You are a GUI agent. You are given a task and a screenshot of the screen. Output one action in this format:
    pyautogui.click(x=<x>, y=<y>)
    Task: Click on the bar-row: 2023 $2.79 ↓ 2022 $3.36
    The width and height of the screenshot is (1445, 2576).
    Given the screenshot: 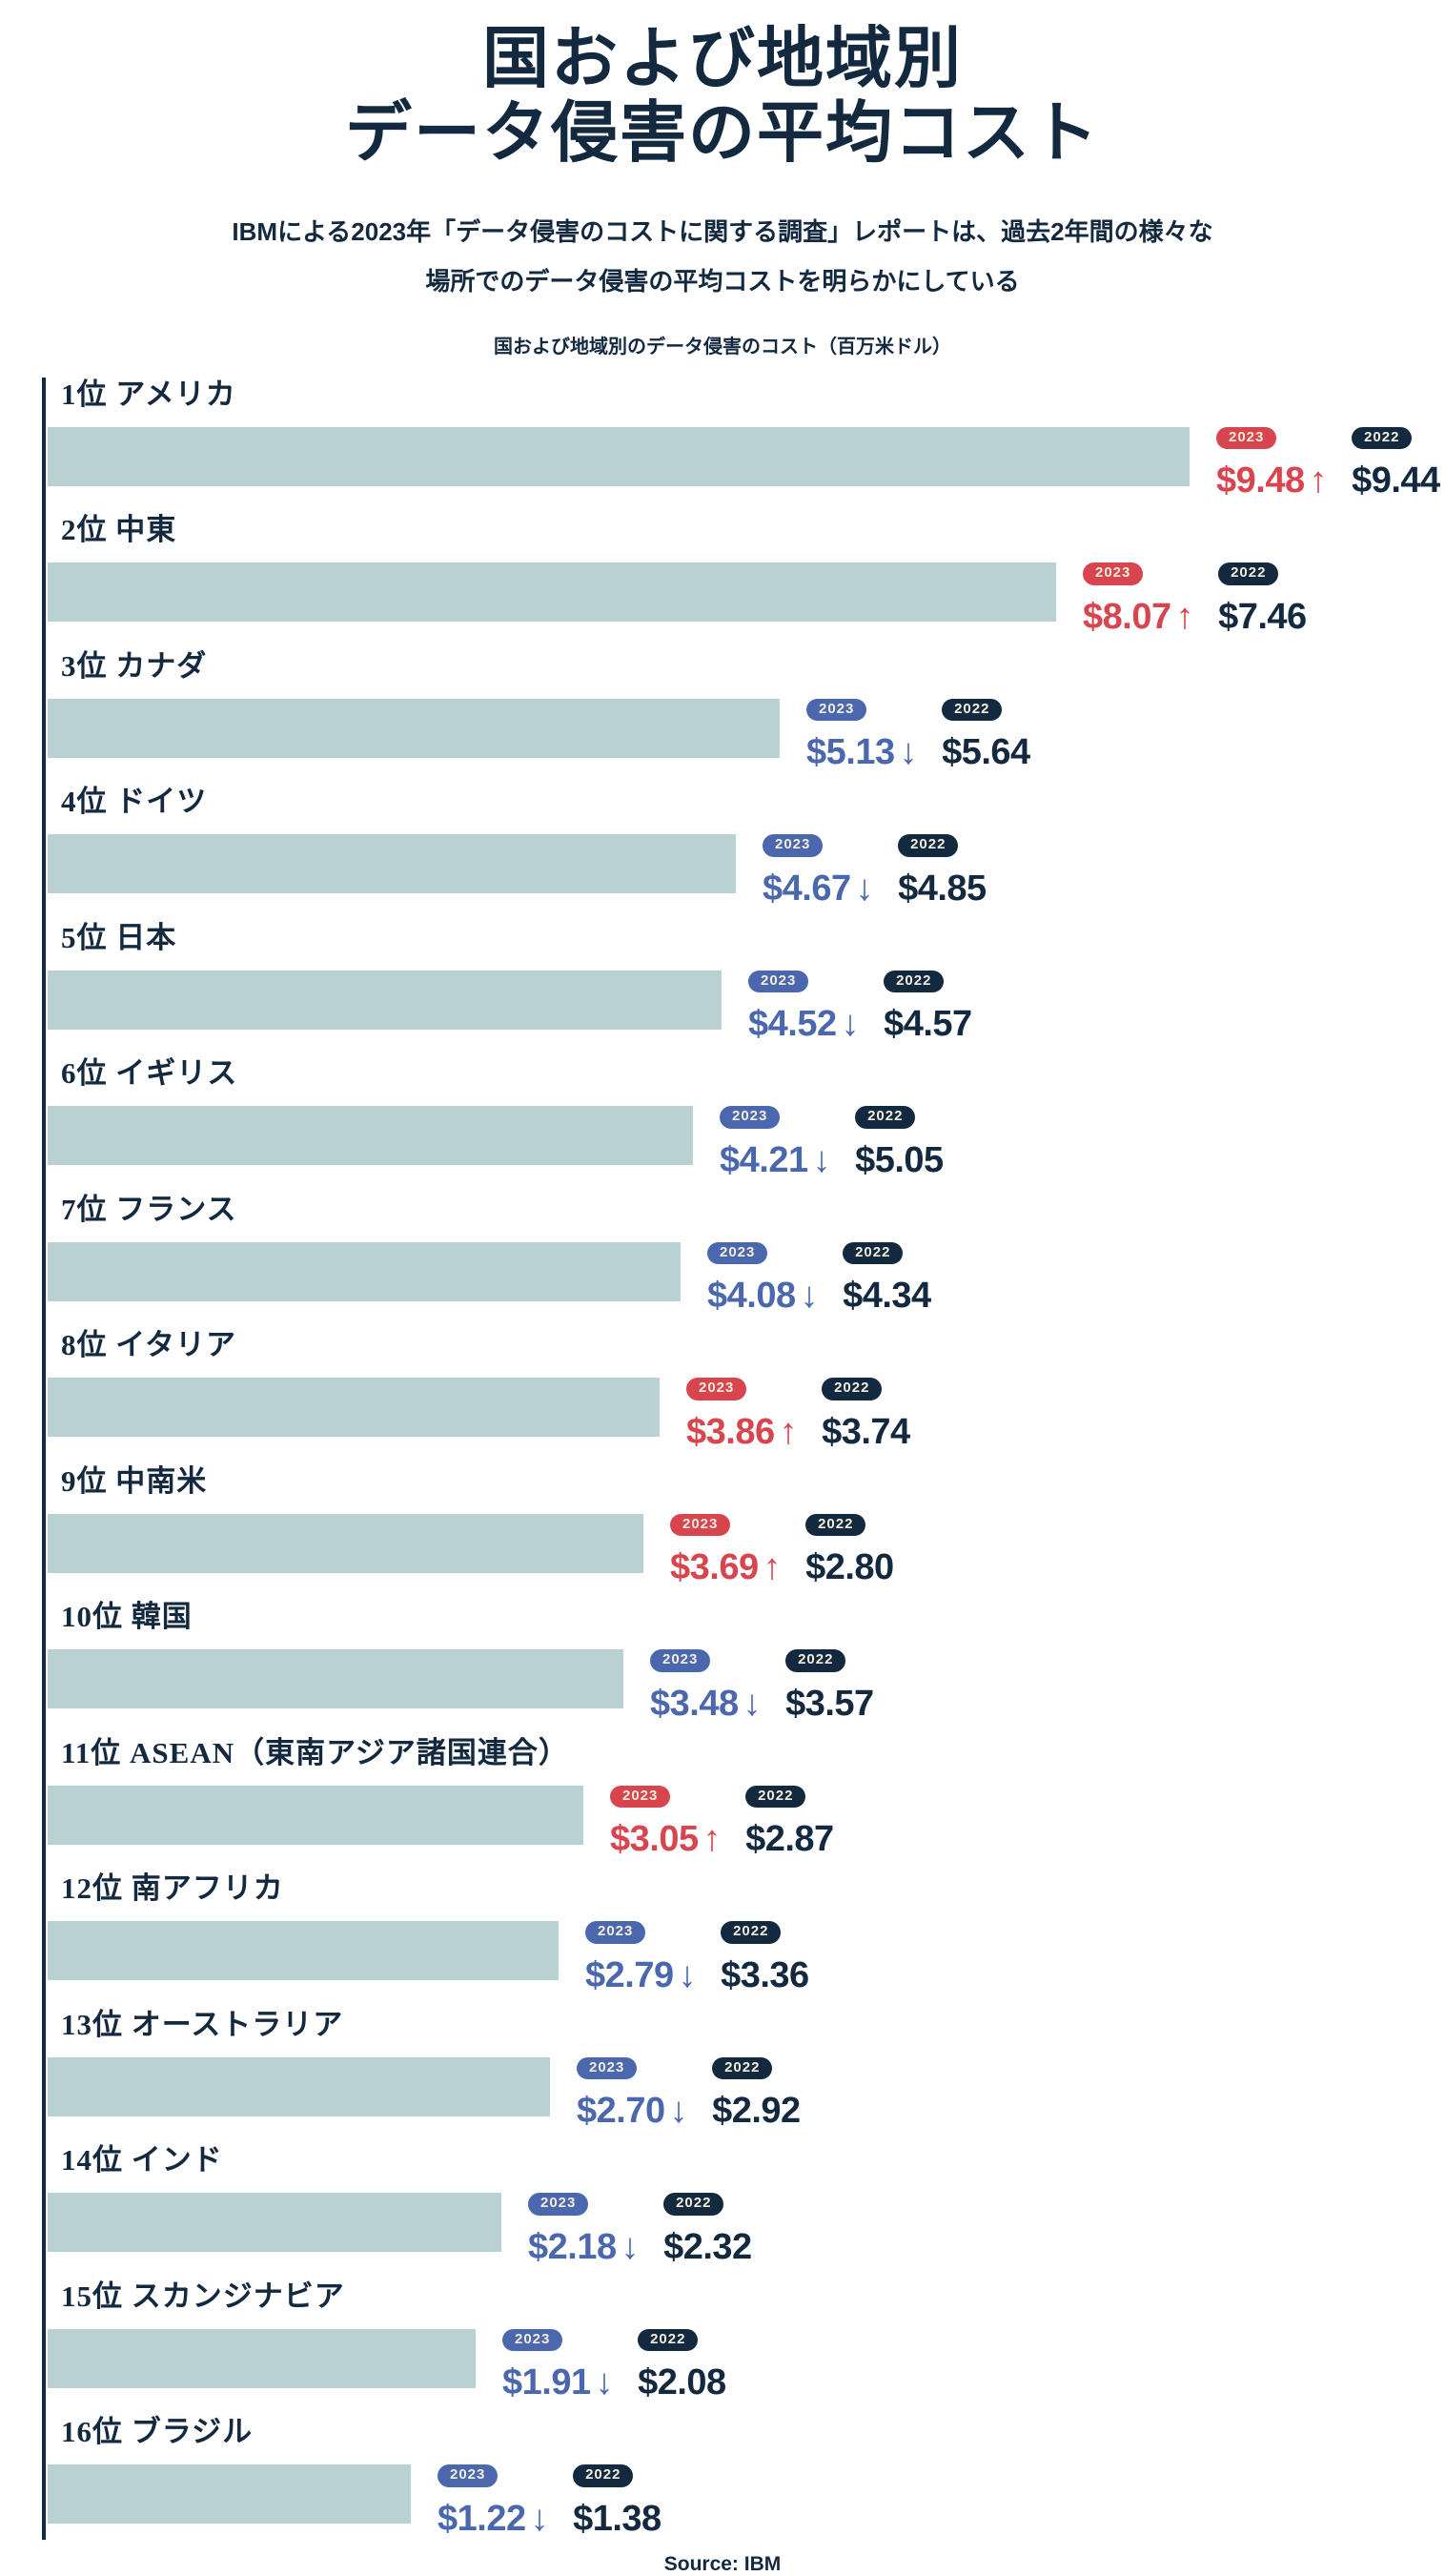 What is the action you would take?
    pyautogui.click(x=746, y=1958)
    